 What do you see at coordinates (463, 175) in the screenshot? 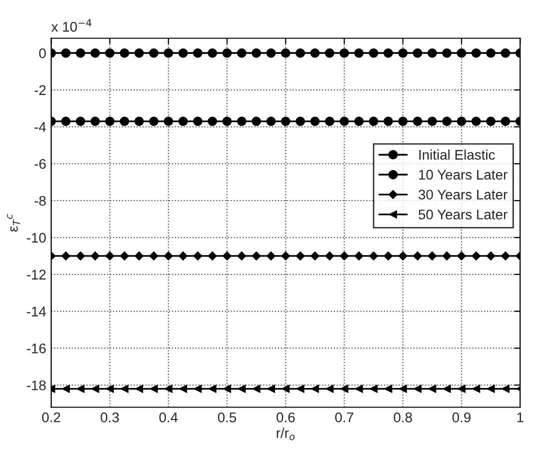
I see `legend-label: 10 Years Later` at bounding box center [463, 175].